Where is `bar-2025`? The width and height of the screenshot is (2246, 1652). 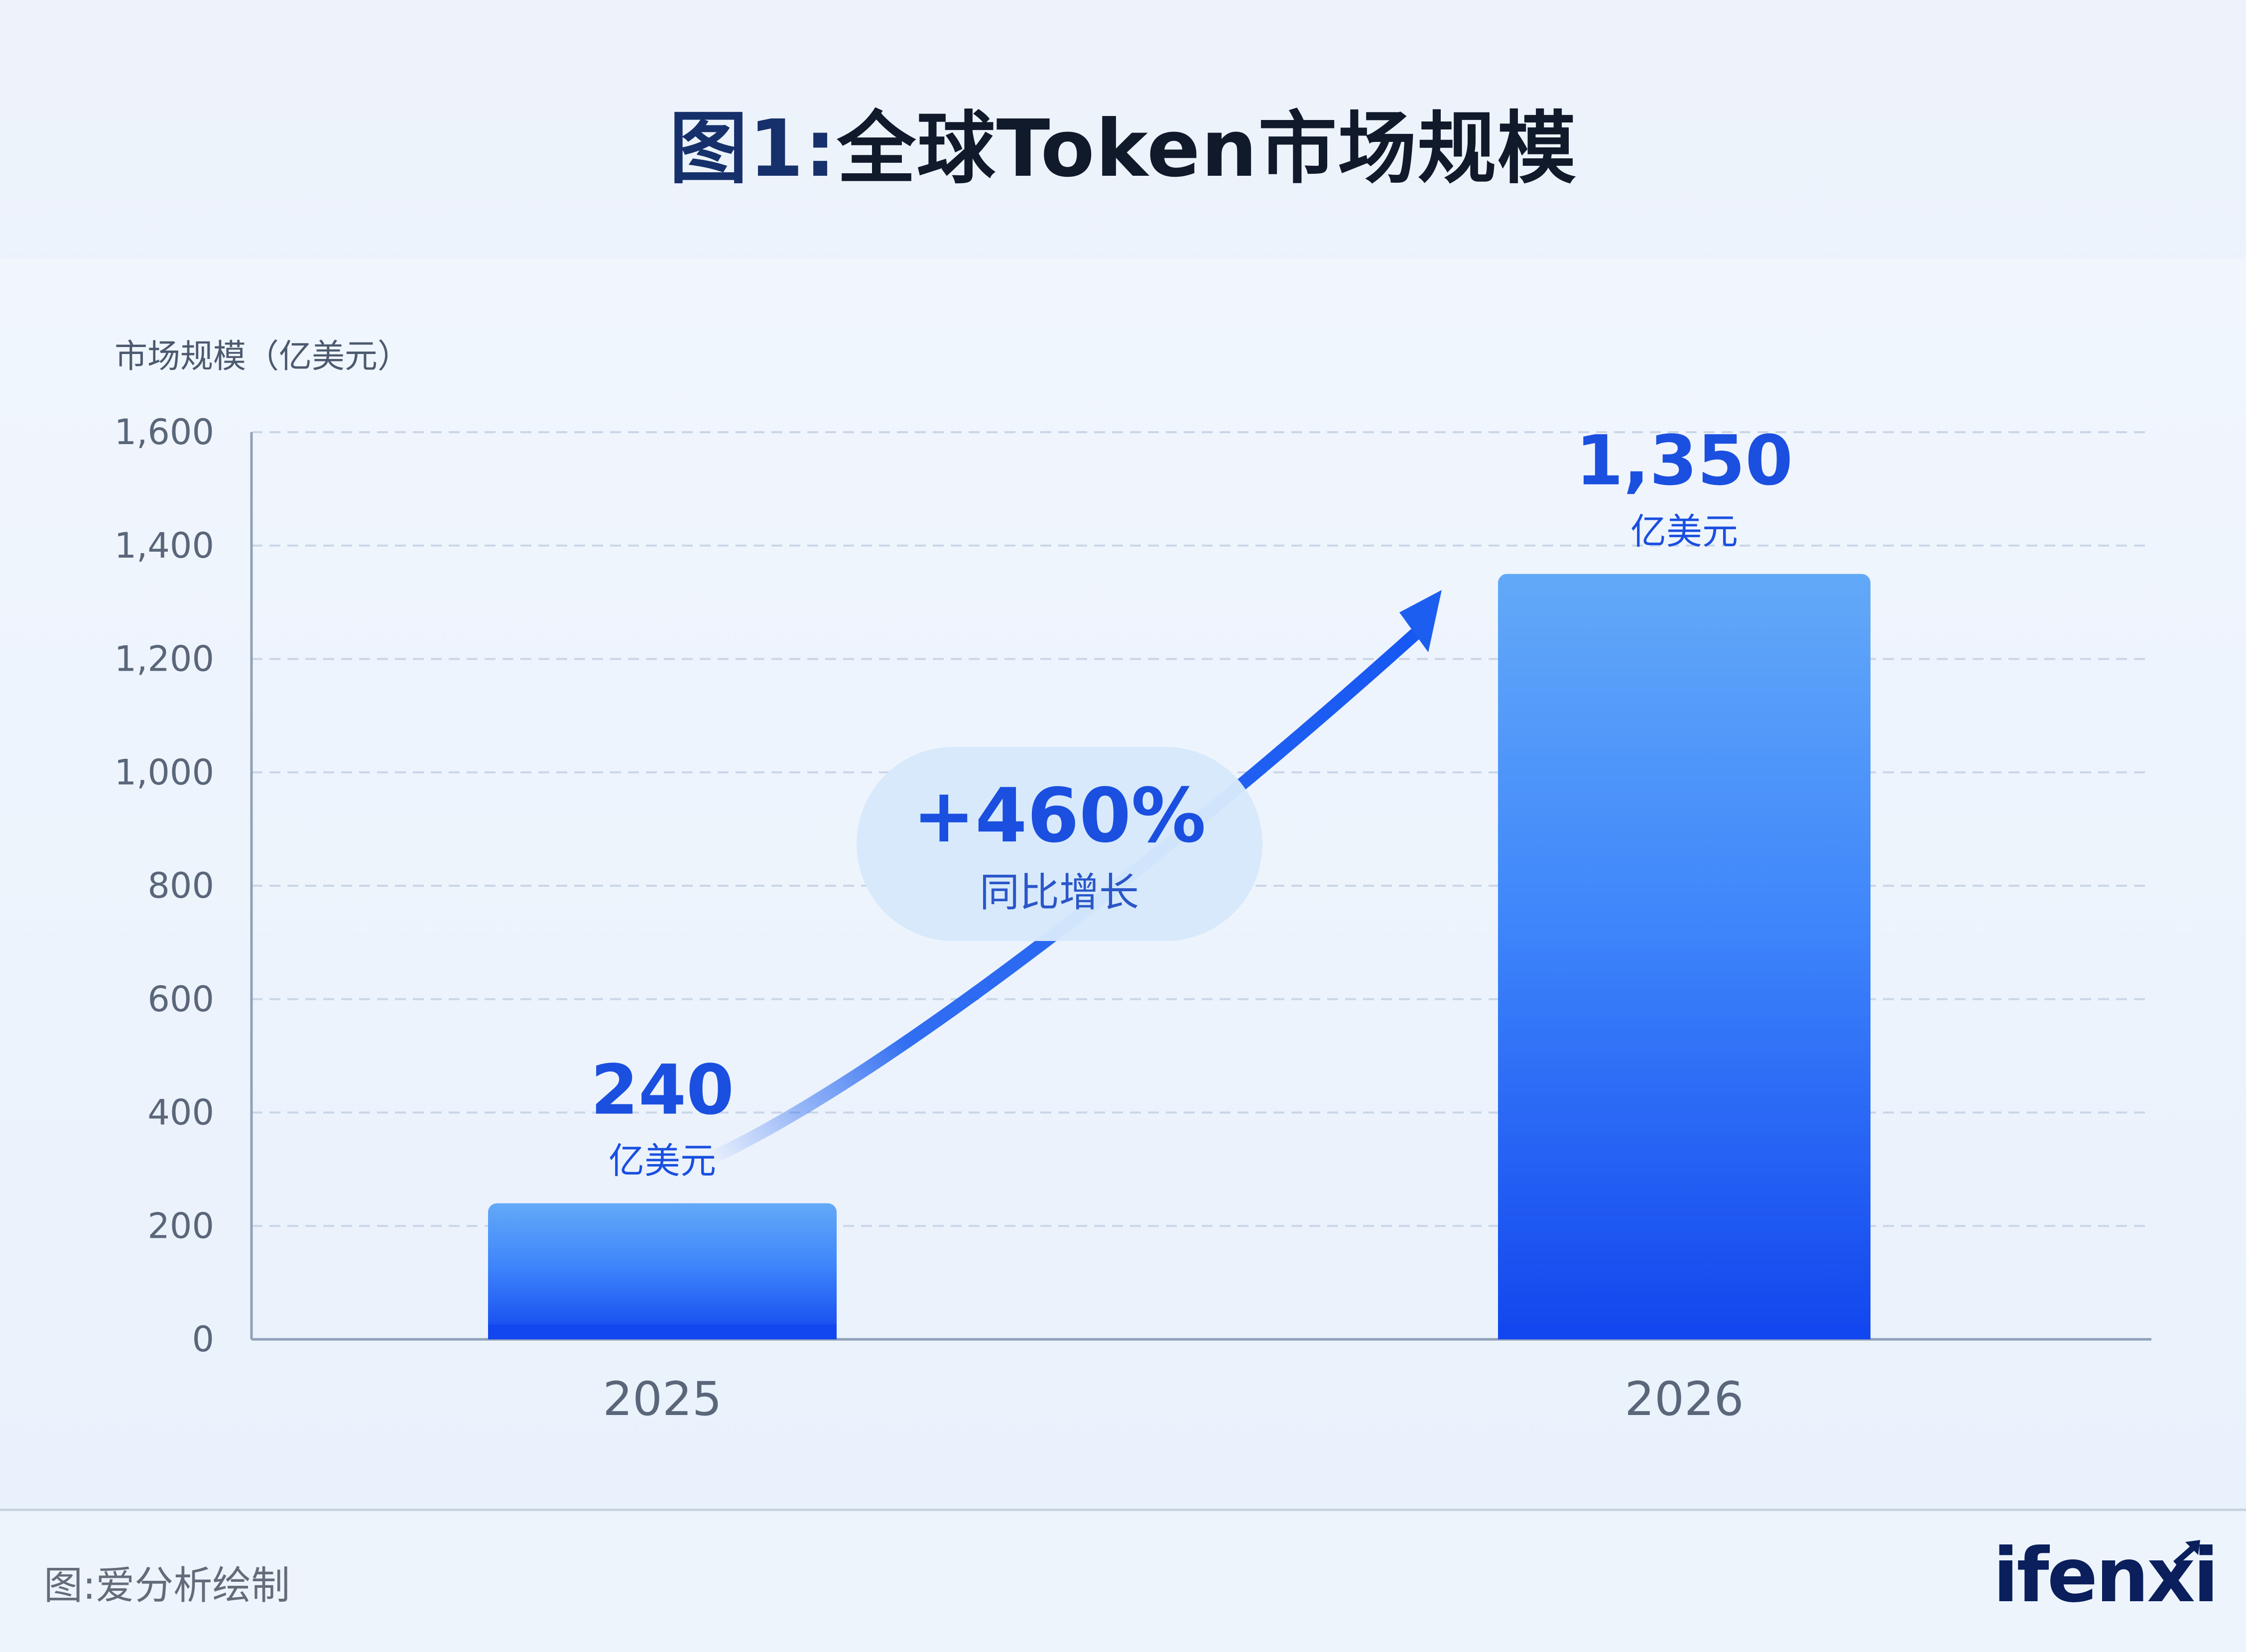 bar-2025 is located at coordinates (662, 1271).